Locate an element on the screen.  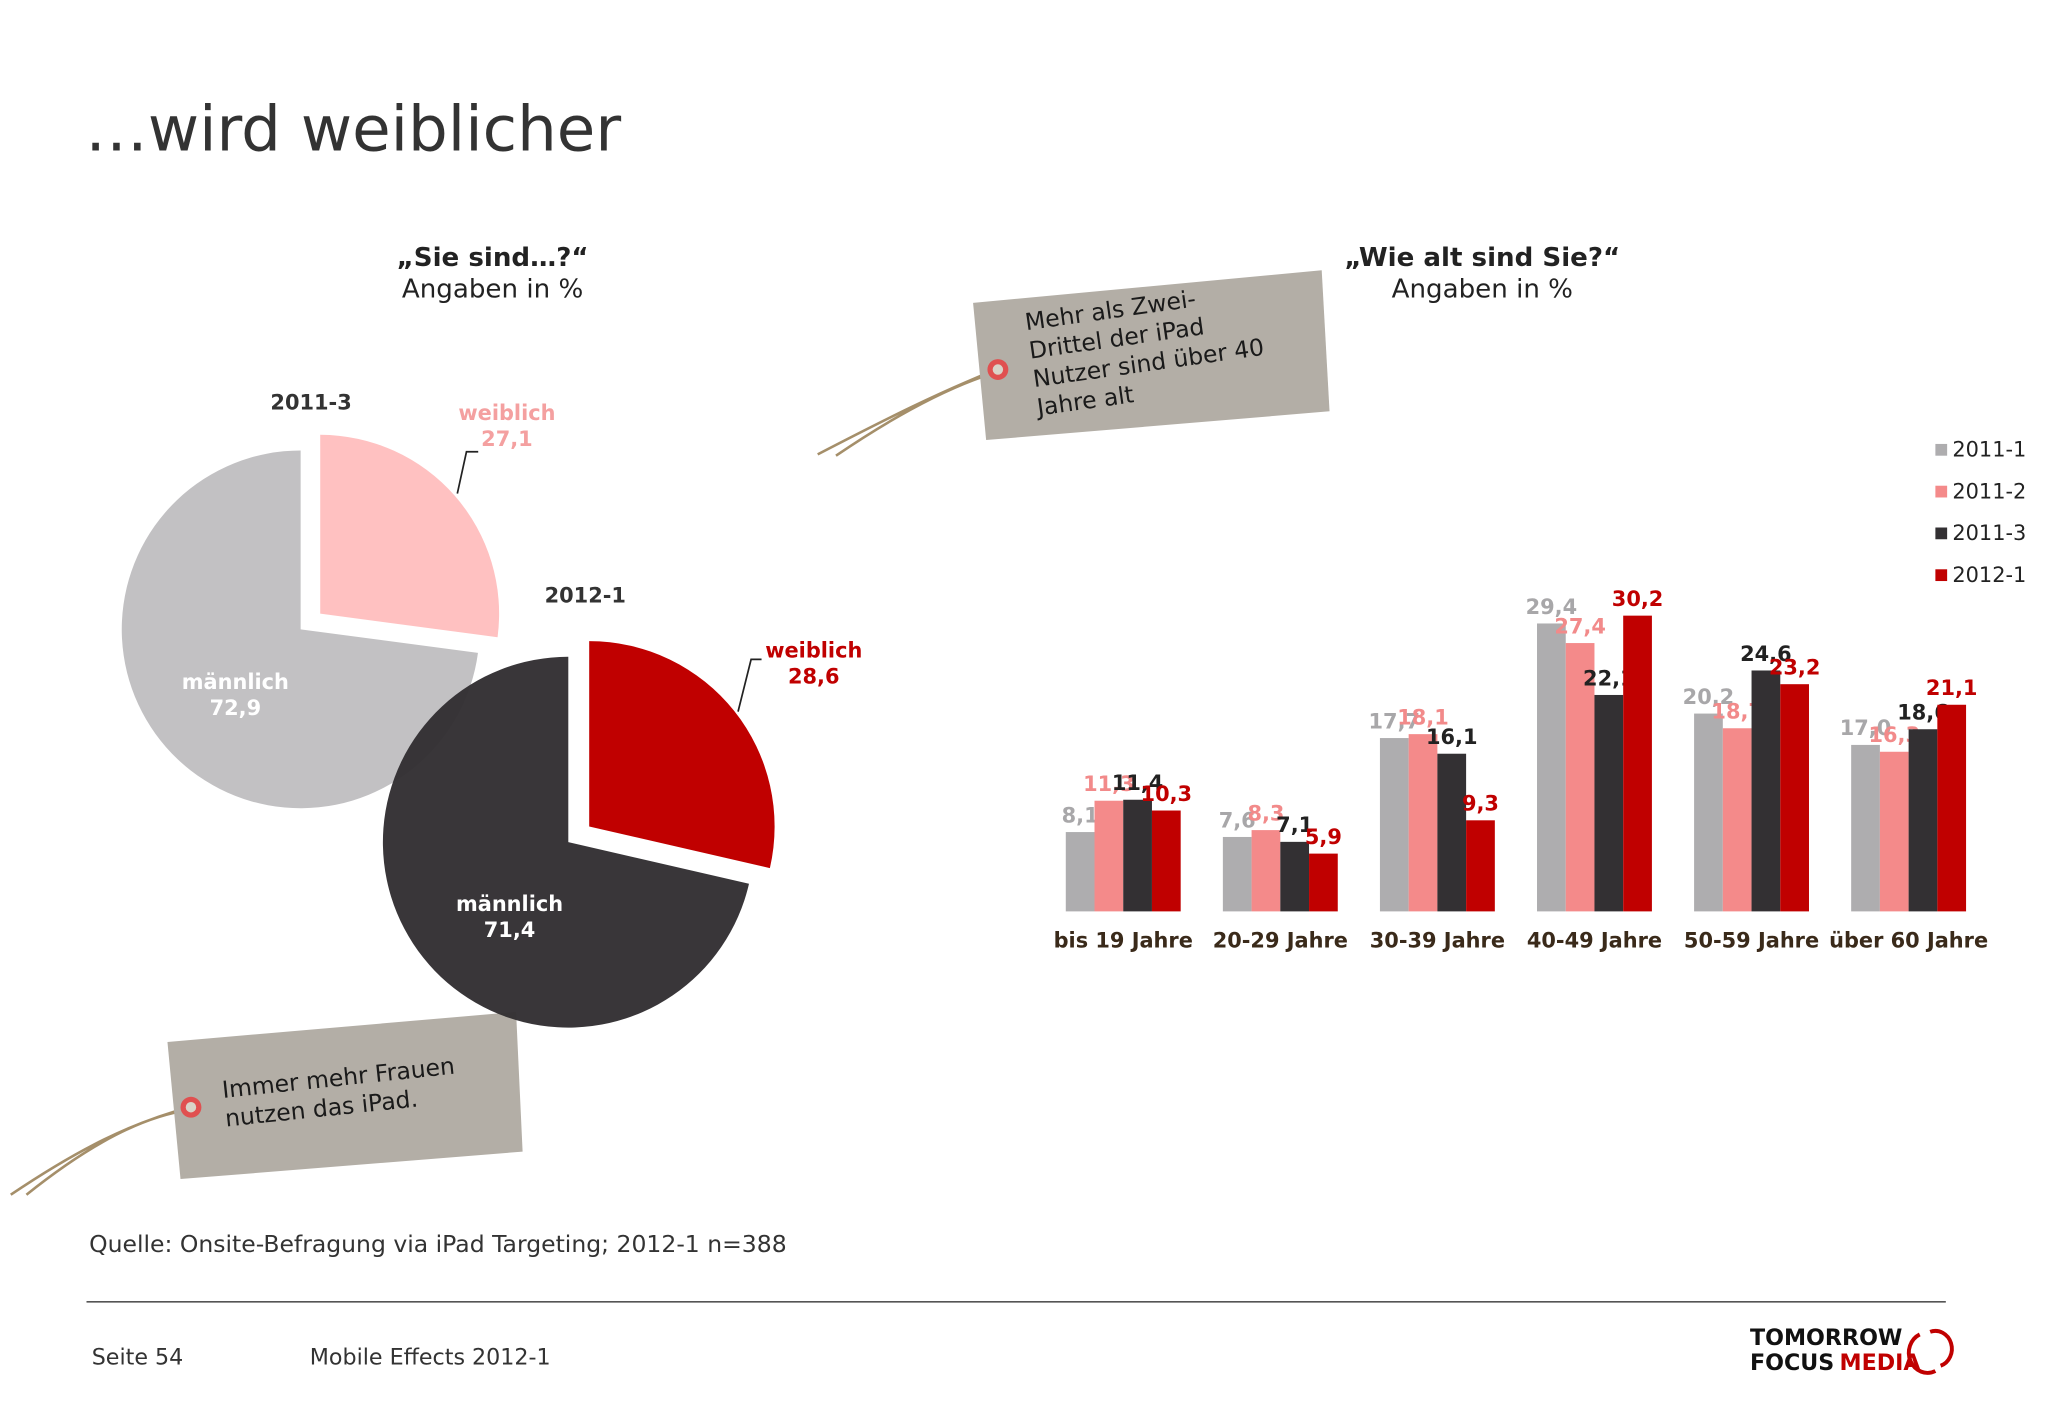
x-tick-label: bis 19 Jahre is located at coordinates (1123, 940).